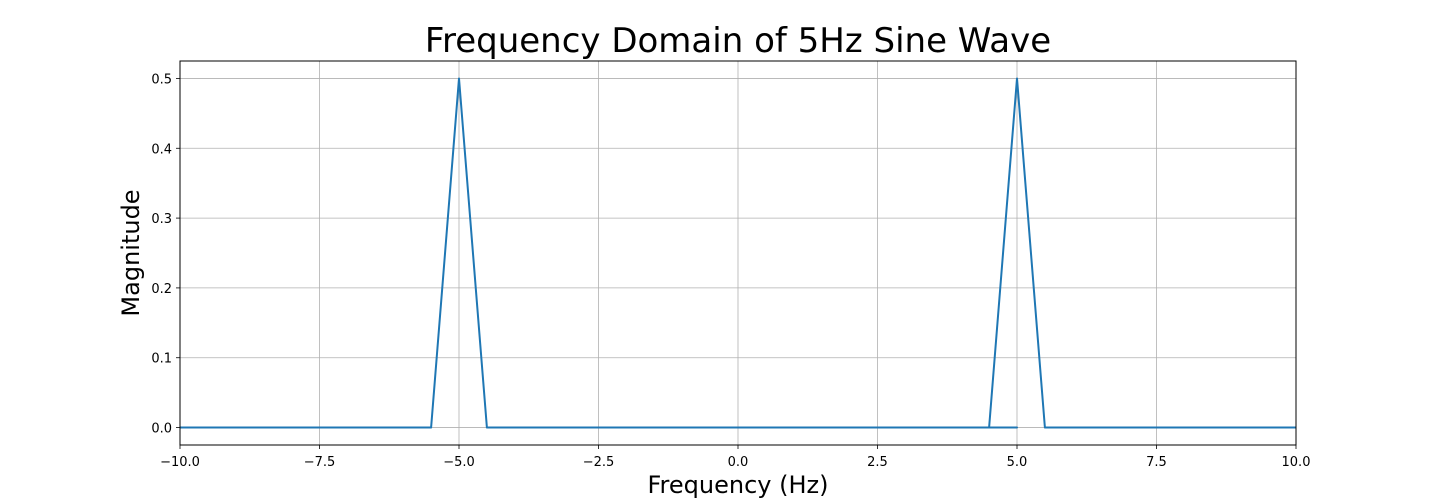 The width and height of the screenshot is (1440, 500). I want to click on y-tick-label: 0.5, so click(161, 79).